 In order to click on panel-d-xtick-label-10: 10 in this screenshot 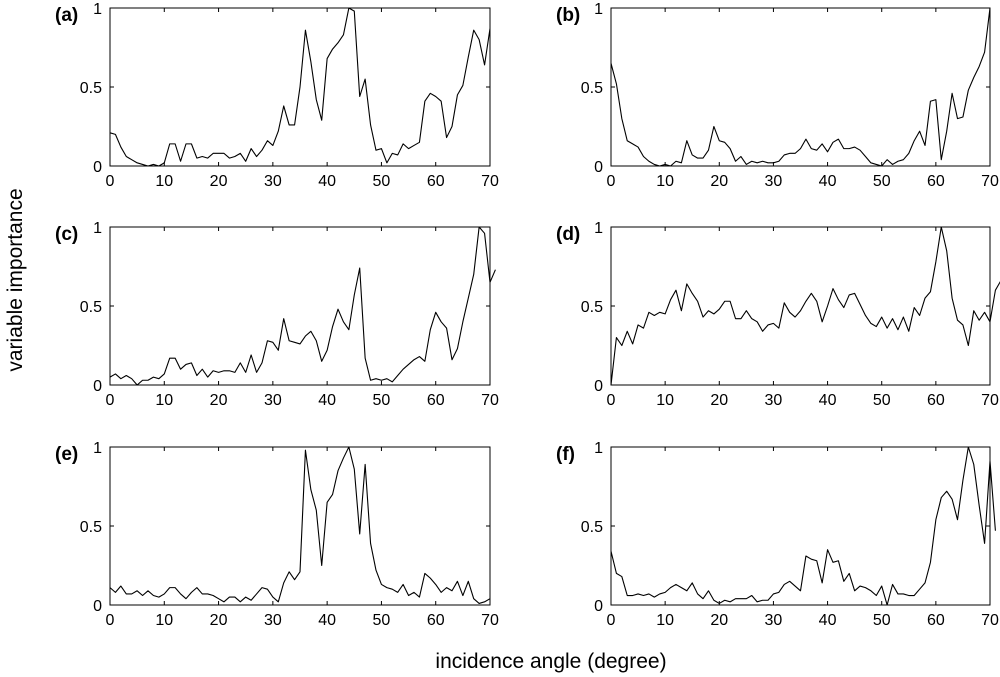, I will do `click(665, 400)`.